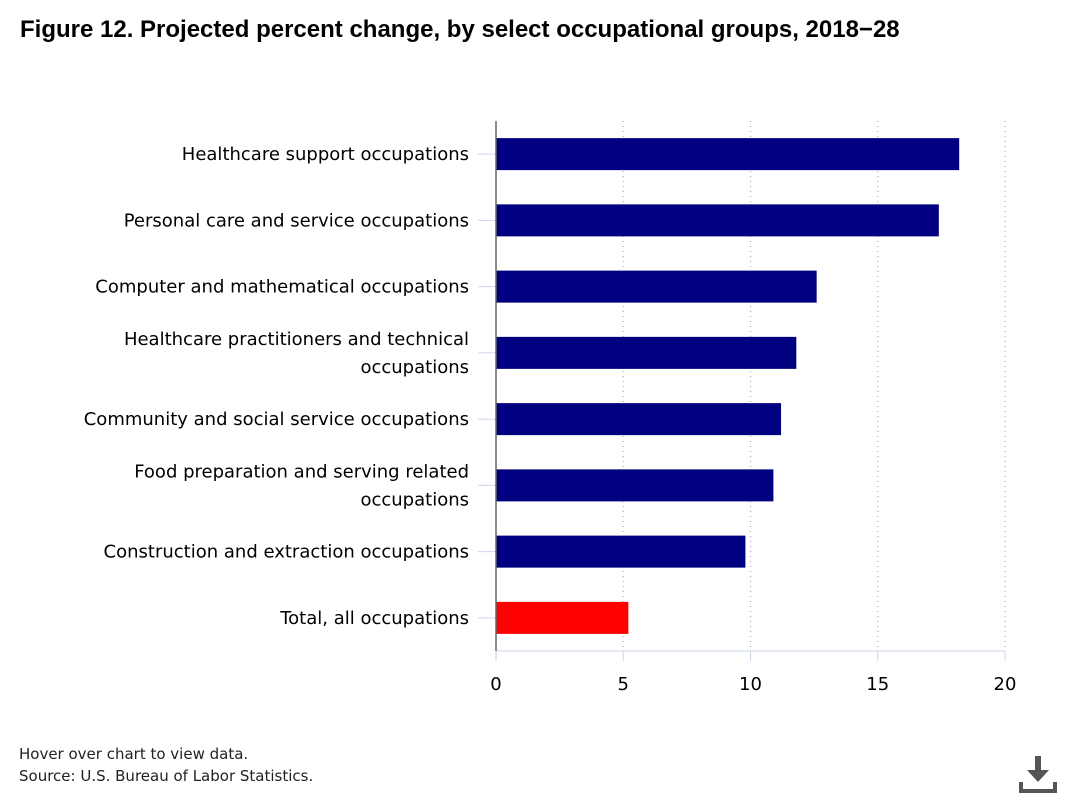 This screenshot has height=801, width=1080. I want to click on download-arrow-icon, so click(1038, 774).